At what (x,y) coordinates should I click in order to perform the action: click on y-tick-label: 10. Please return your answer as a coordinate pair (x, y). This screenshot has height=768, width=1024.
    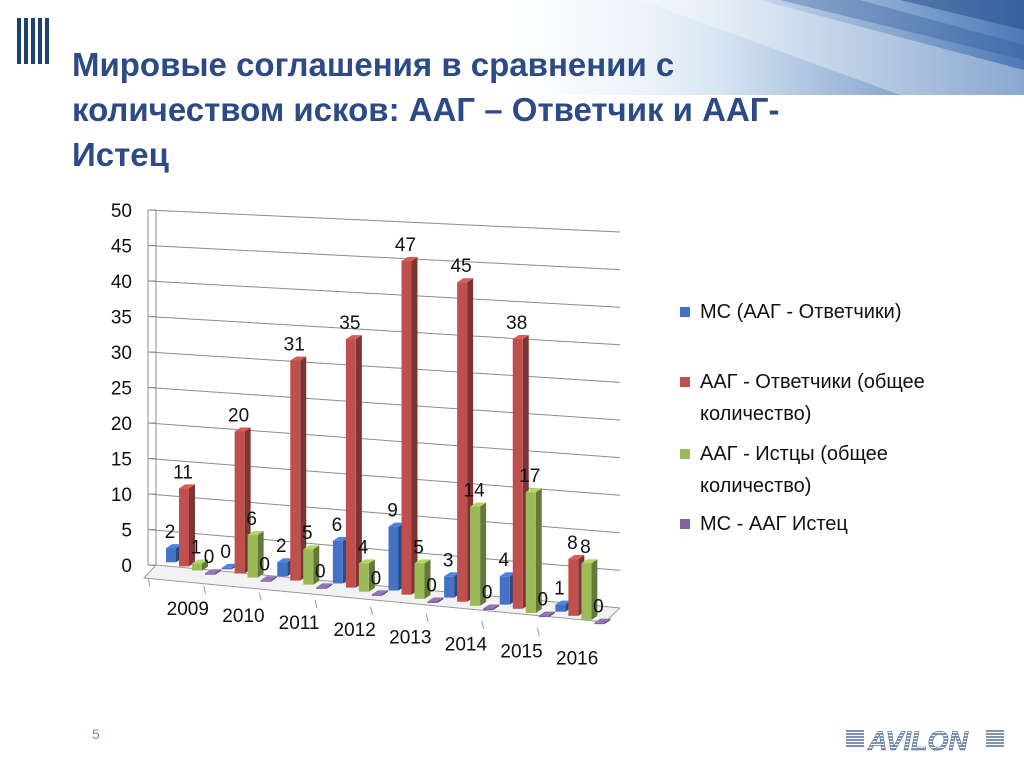
    Looking at the image, I should click on (121, 495).